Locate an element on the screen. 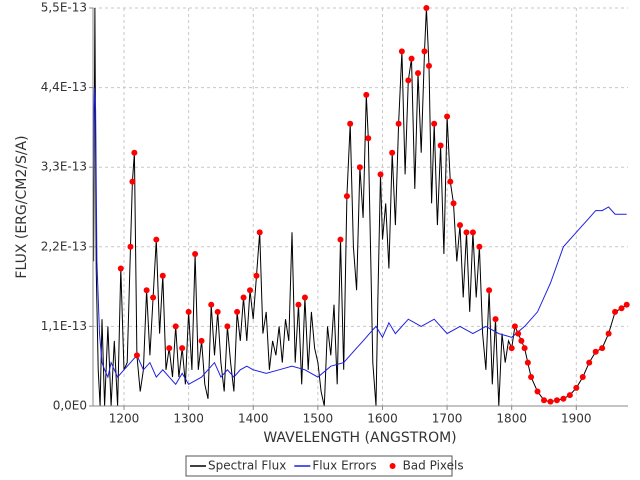 The image size is (640, 480). legend is located at coordinates (319, 466).